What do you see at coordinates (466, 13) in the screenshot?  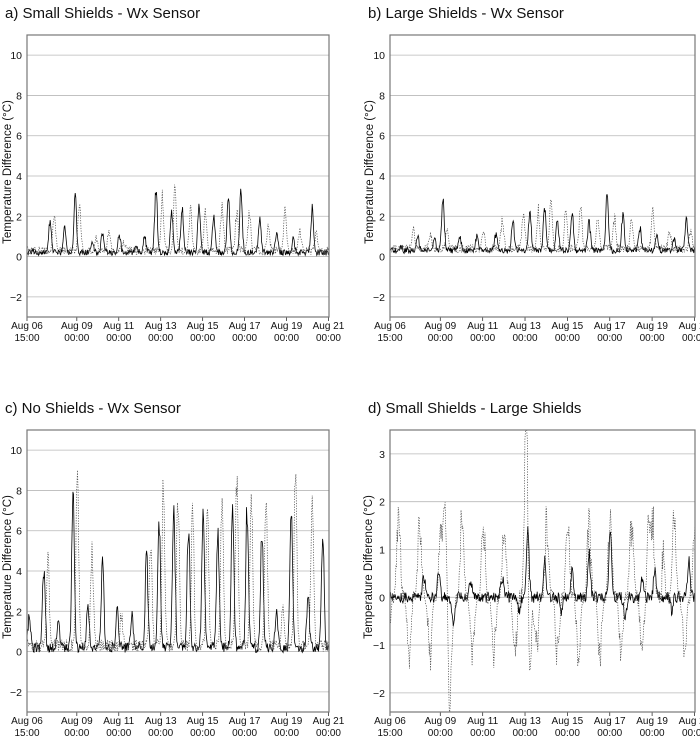 I see `panel-b-title: b) Large Shields - Wx Sensor` at bounding box center [466, 13].